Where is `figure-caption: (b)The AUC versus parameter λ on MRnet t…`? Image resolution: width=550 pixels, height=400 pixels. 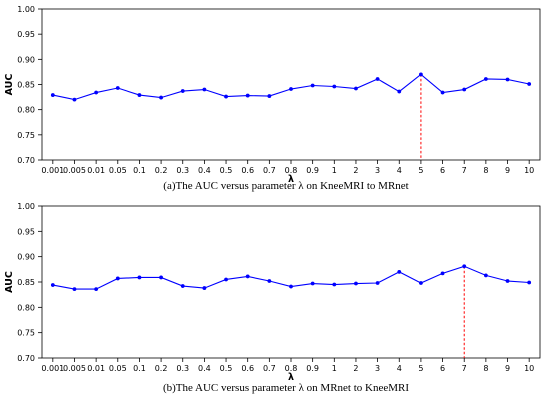
figure-caption: (b)The AUC versus parameter λ on MRnet t… is located at coordinates (286, 388).